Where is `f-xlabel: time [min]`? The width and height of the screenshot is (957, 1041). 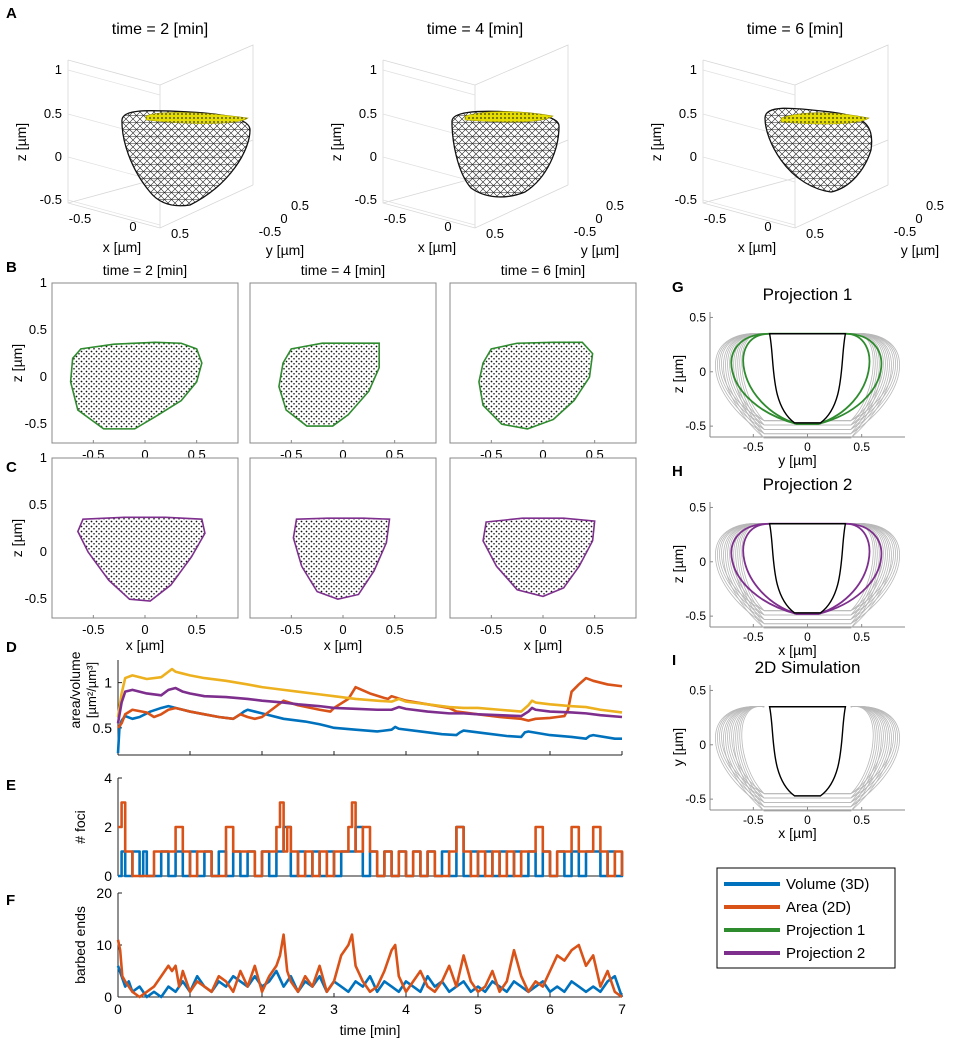 f-xlabel: time [min] is located at coordinates (370, 1030).